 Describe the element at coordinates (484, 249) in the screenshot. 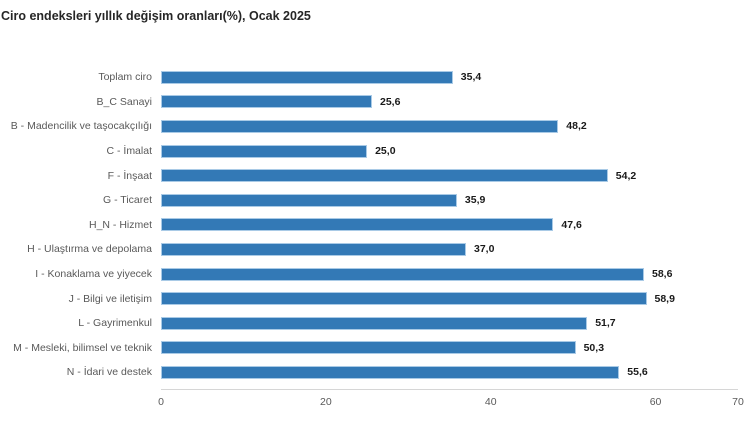

I see `value-label: 37,0` at that location.